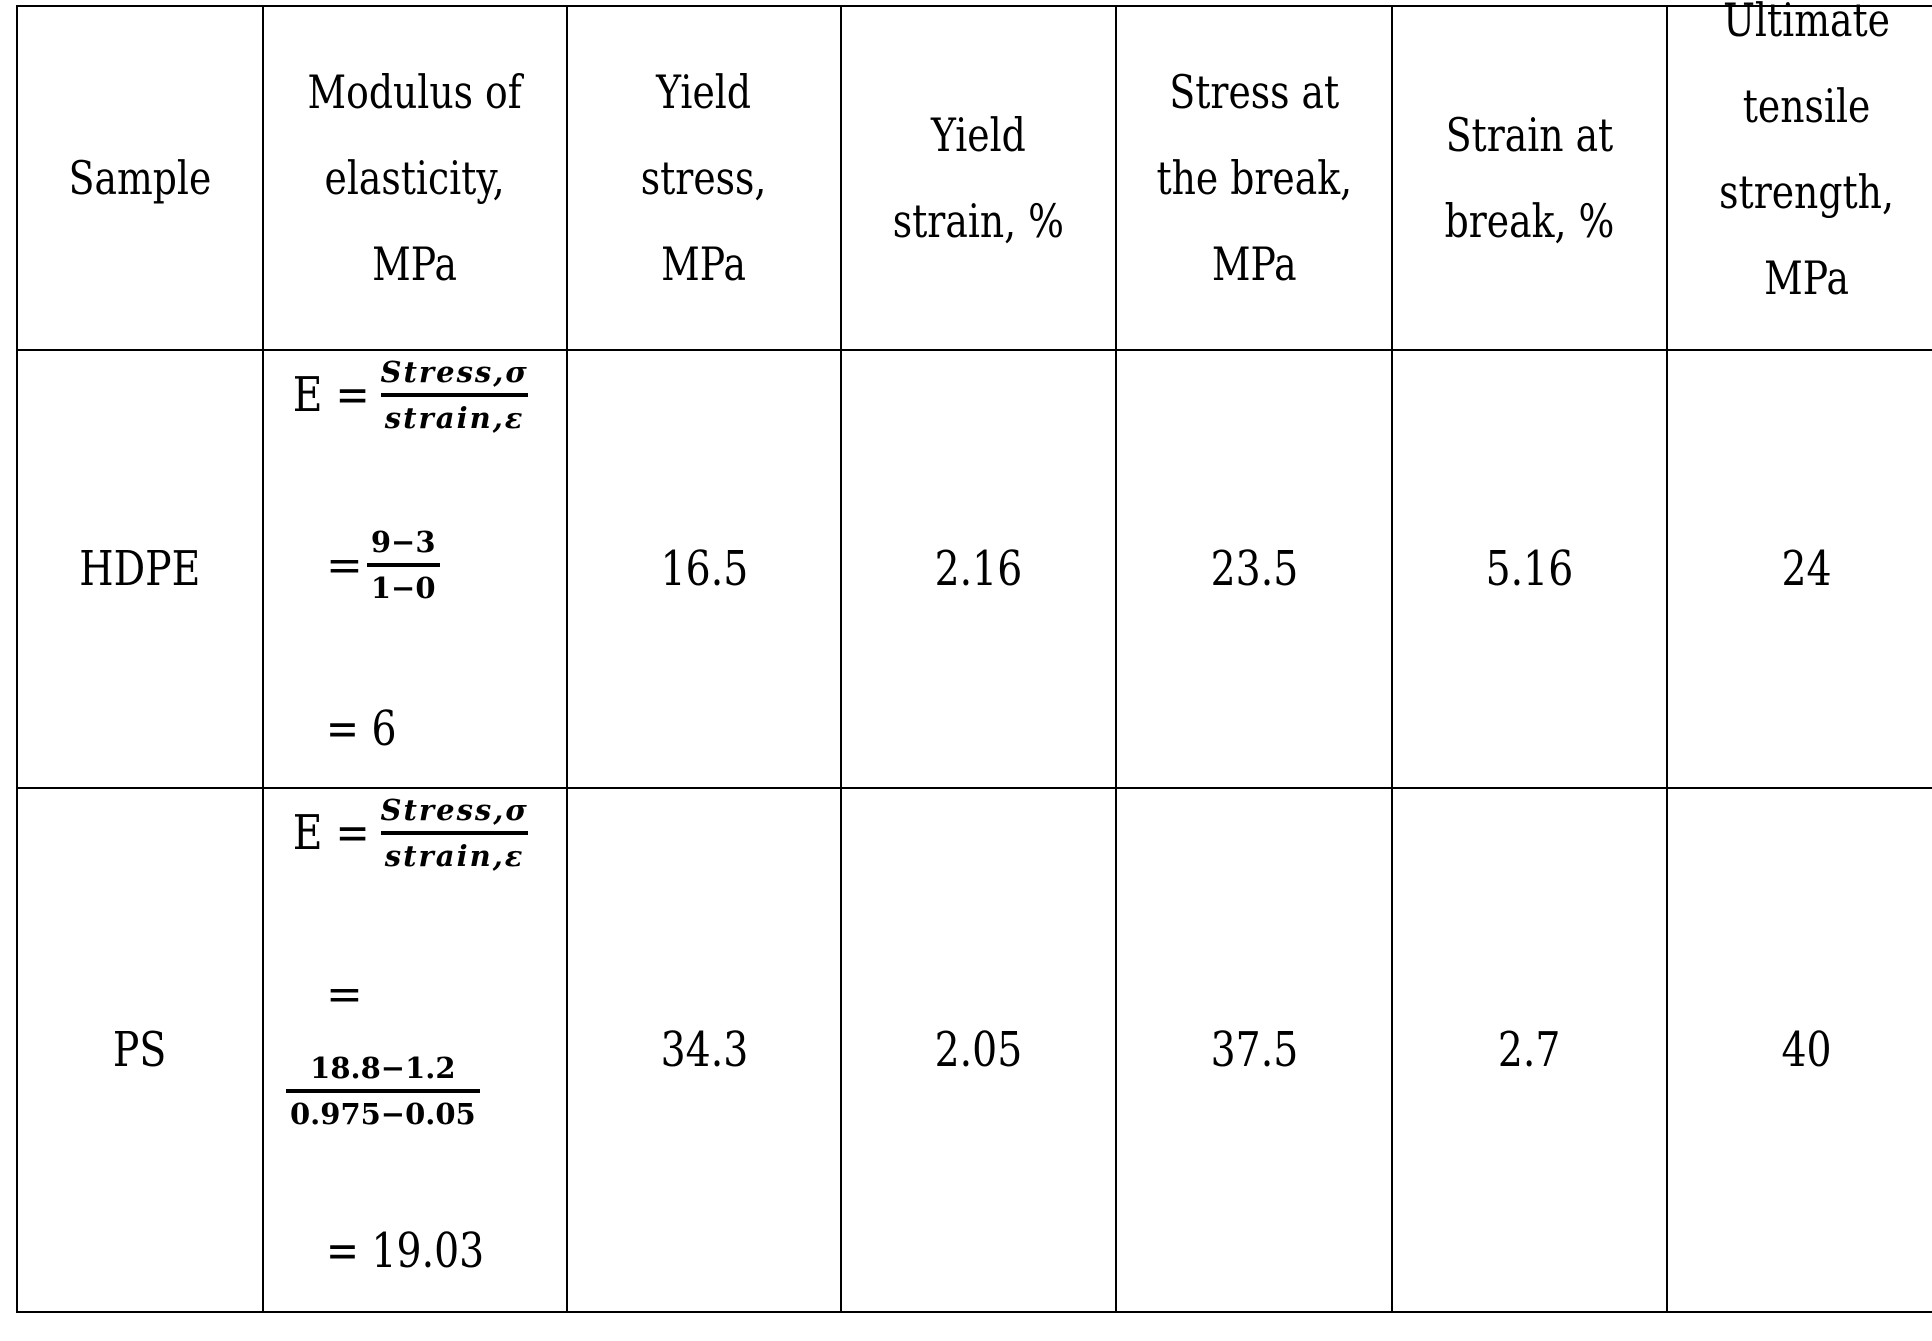 The width and height of the screenshot is (1932, 1341). I want to click on header-label: Stress at the break, MPa, so click(1254, 178).